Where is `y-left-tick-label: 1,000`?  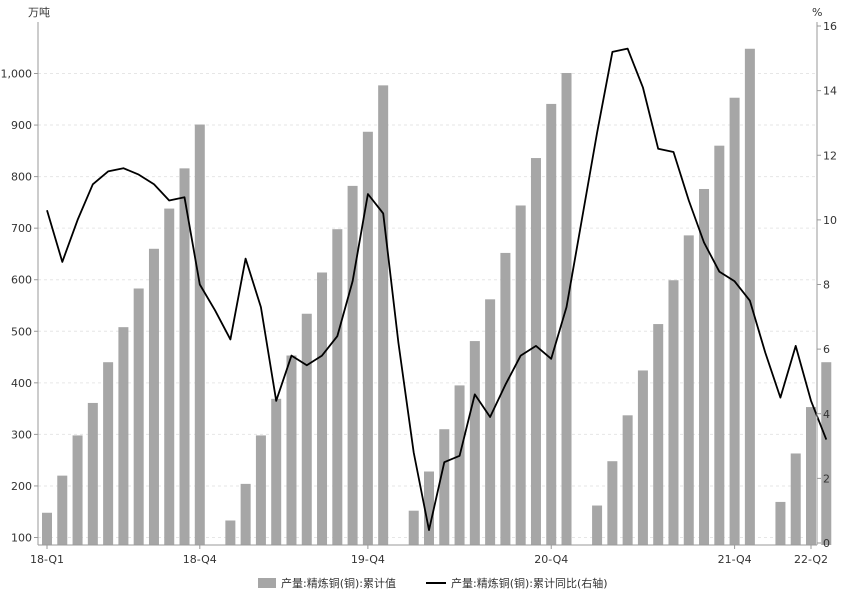
y-left-tick-label: 1,000 is located at coordinates (17, 74).